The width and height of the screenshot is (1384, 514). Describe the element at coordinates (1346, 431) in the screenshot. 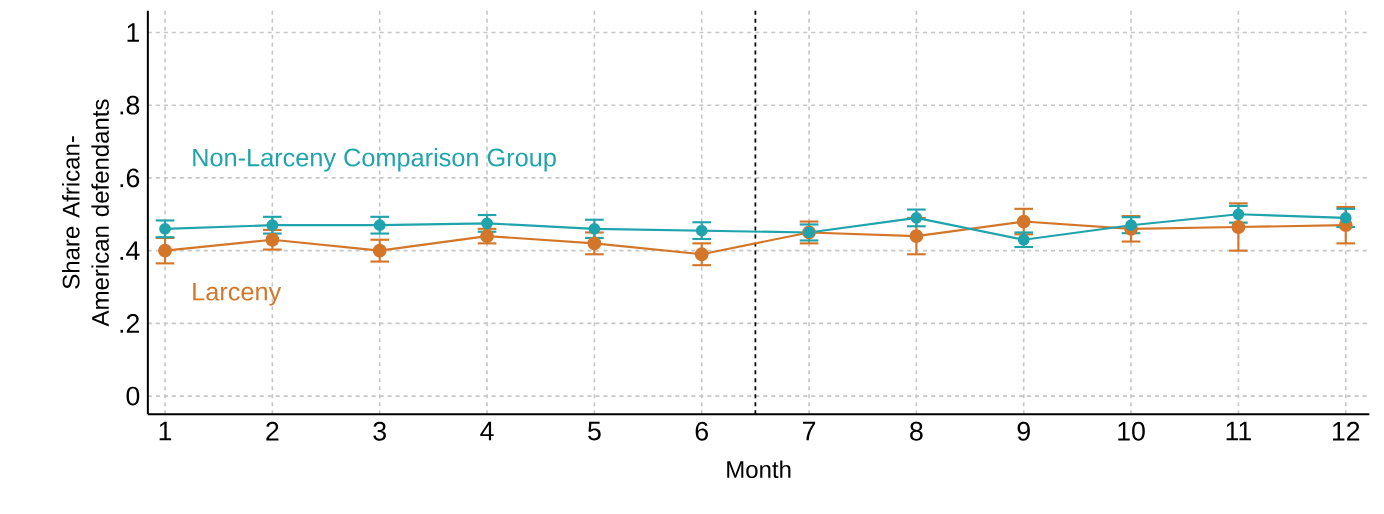

I see `x-tick-label: 12` at that location.